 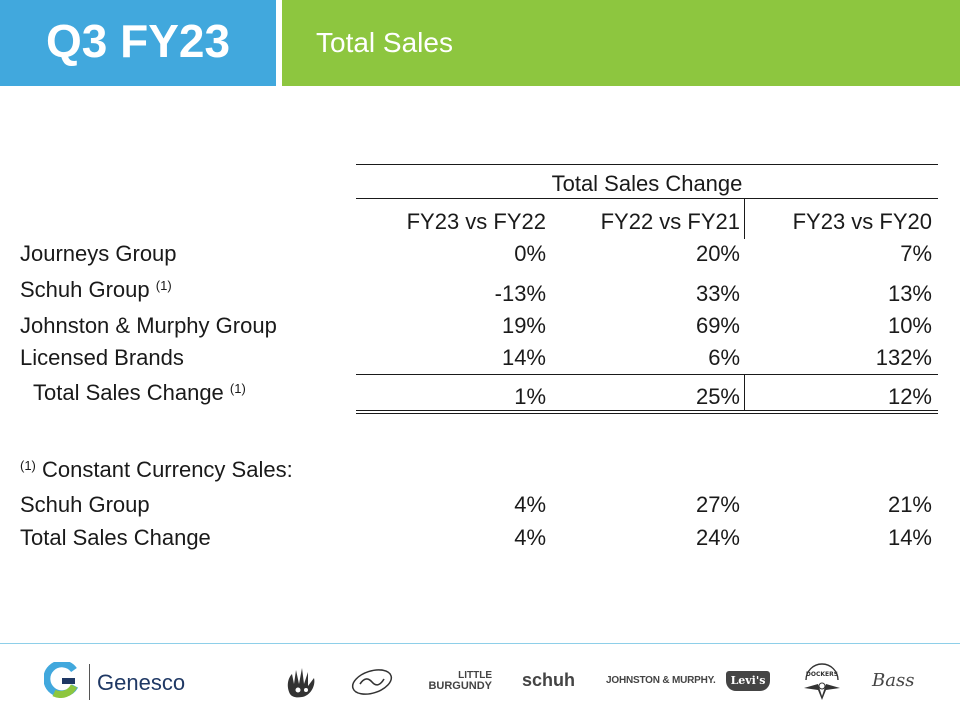 What do you see at coordinates (520, 293) in the screenshot?
I see `table-cell: -13%` at bounding box center [520, 293].